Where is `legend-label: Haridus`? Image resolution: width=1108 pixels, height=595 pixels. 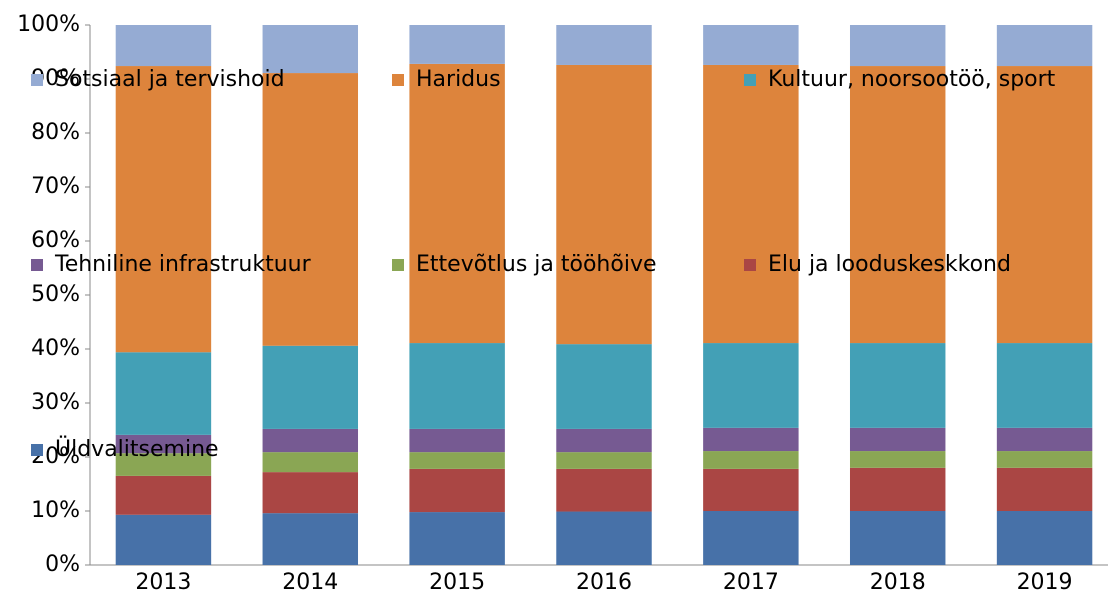 legend-label: Haridus is located at coordinates (458, 79).